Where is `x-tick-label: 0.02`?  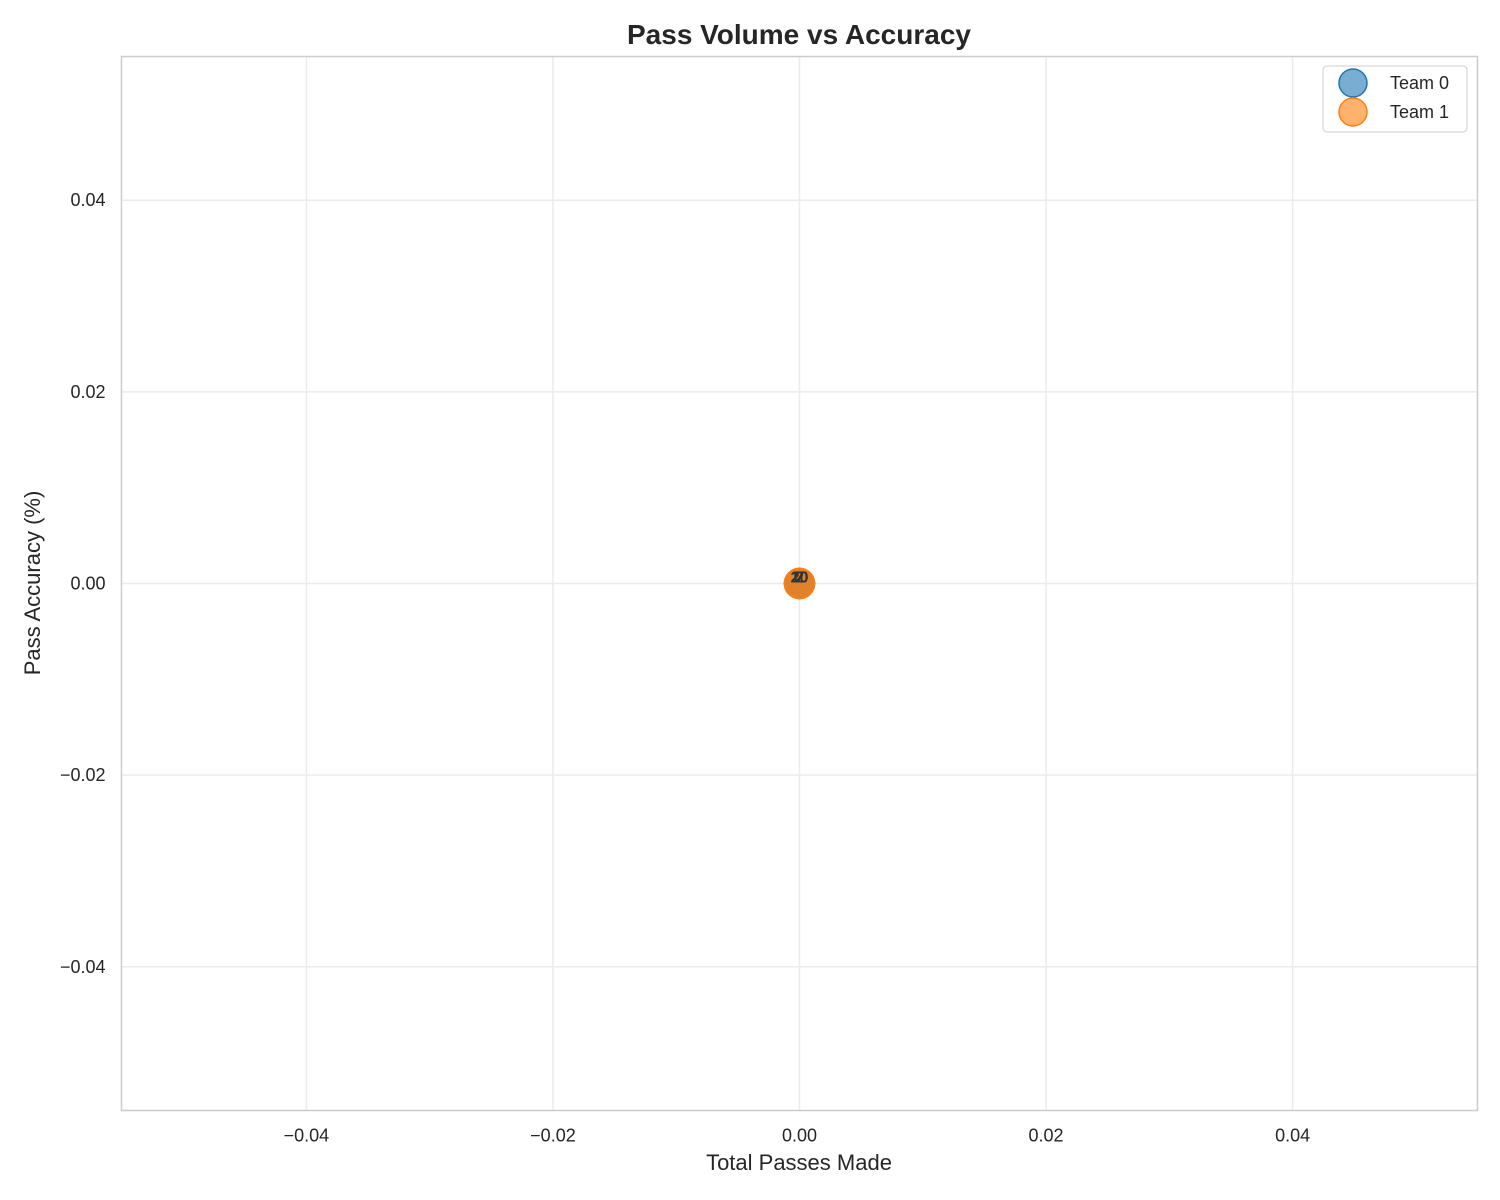
x-tick-label: 0.02 is located at coordinates (1046, 1136).